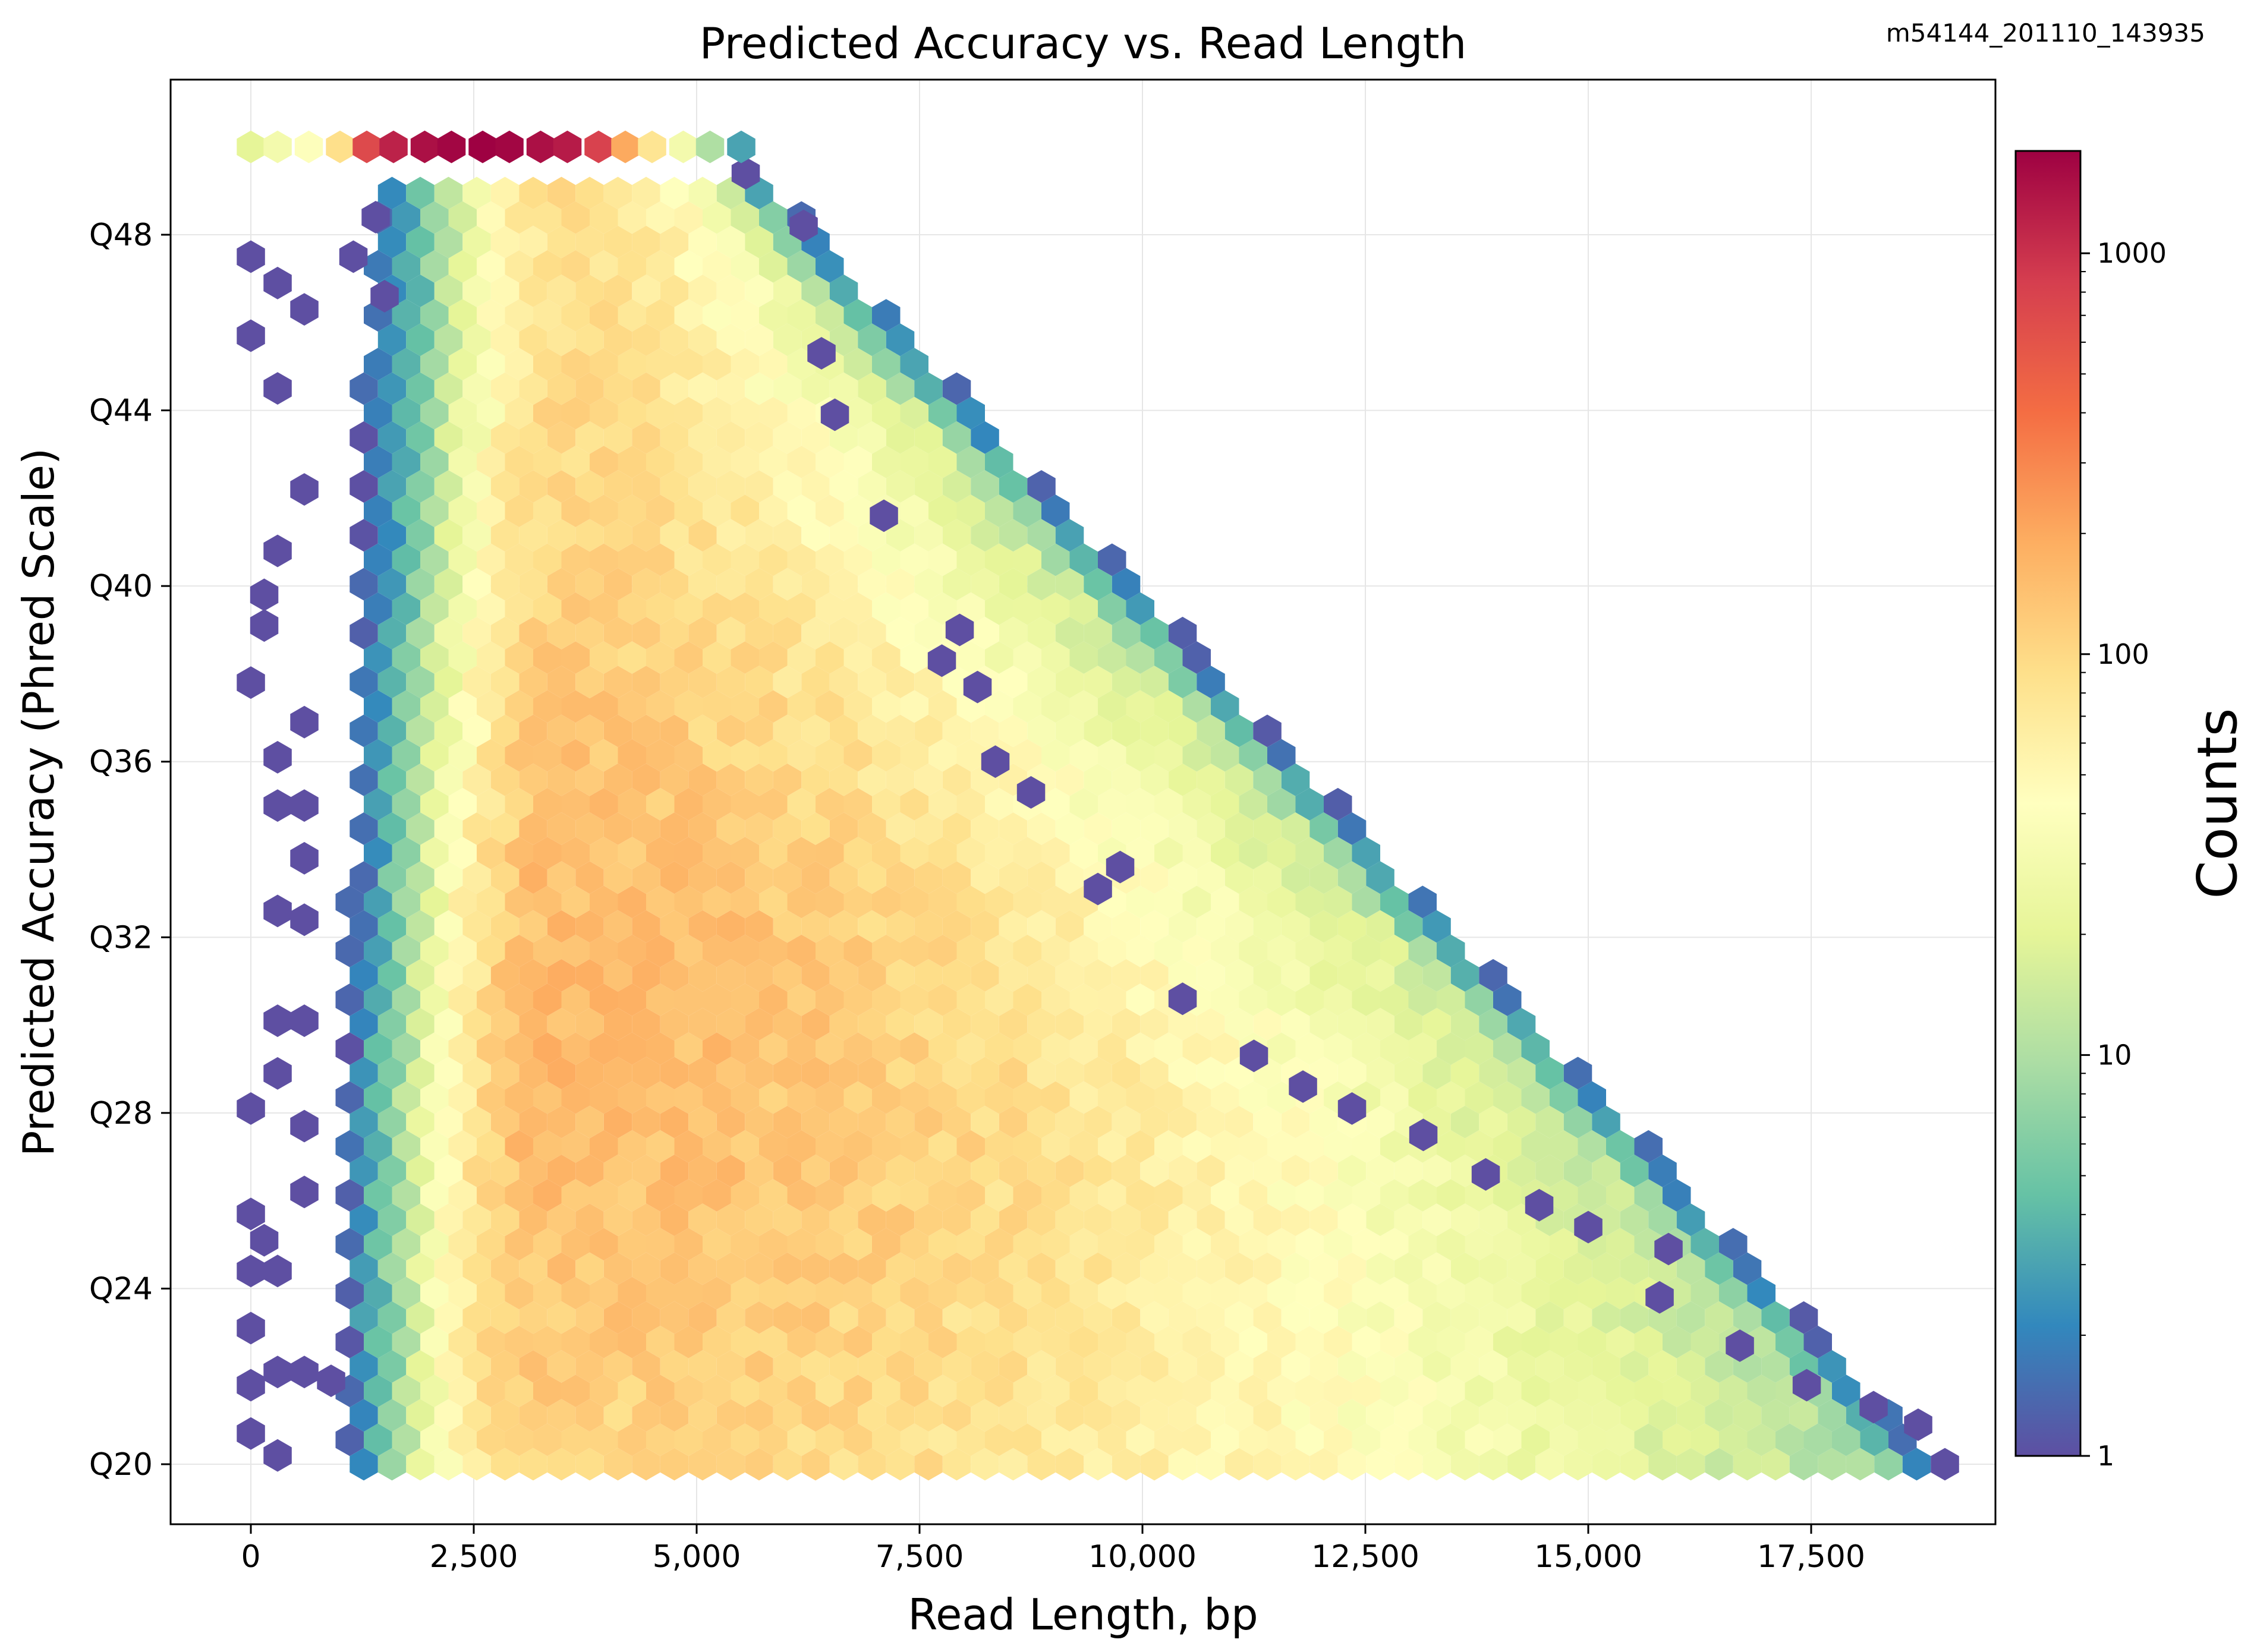  I want to click on hex-cell-cap, so click(482, 146).